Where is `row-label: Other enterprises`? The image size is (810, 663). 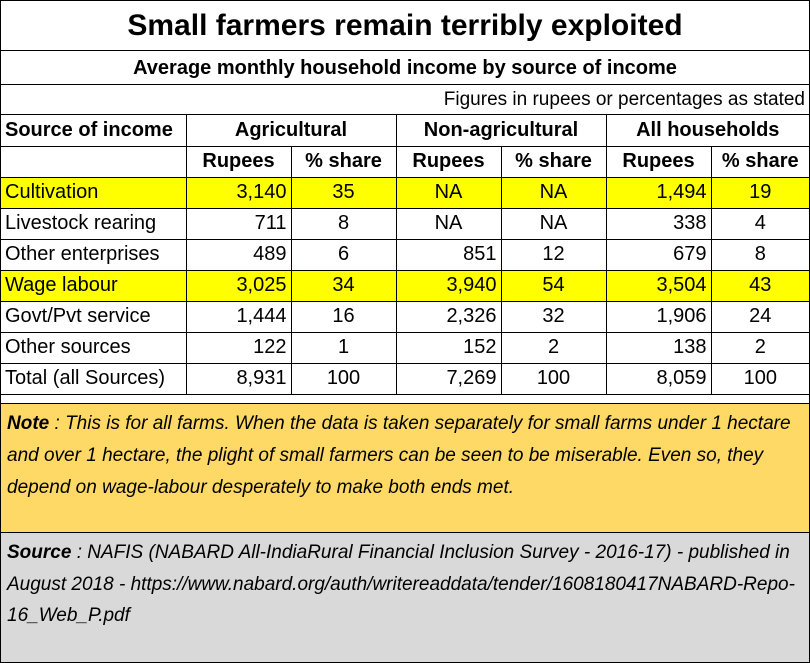
row-label: Other enterprises is located at coordinates (94, 254).